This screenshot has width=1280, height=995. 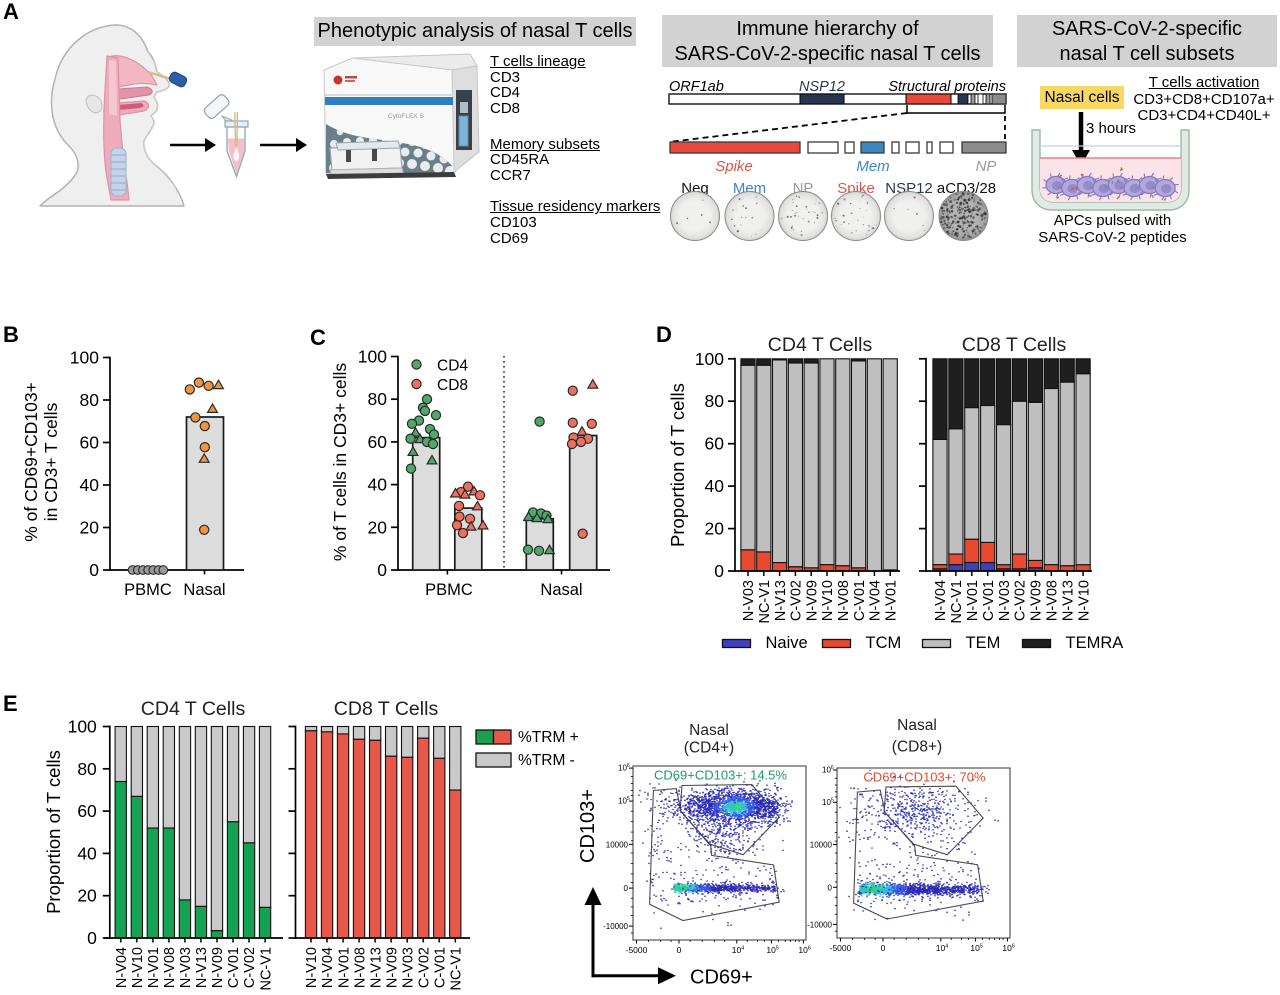 I want to click on svg-text: aCD3/28, so click(x=966, y=188).